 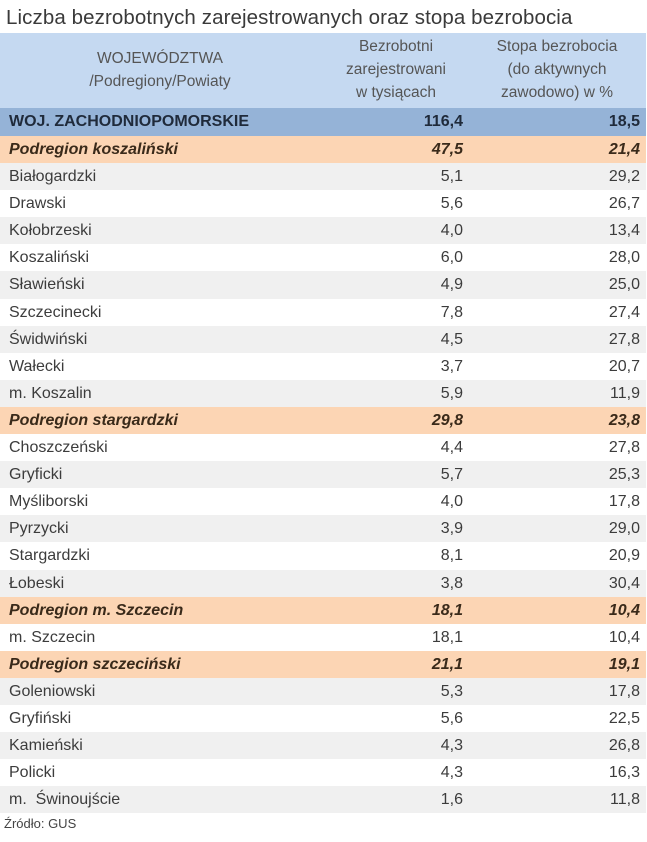 What do you see at coordinates (451, 366) in the screenshot?
I see `row-unemployed-value: 3,7` at bounding box center [451, 366].